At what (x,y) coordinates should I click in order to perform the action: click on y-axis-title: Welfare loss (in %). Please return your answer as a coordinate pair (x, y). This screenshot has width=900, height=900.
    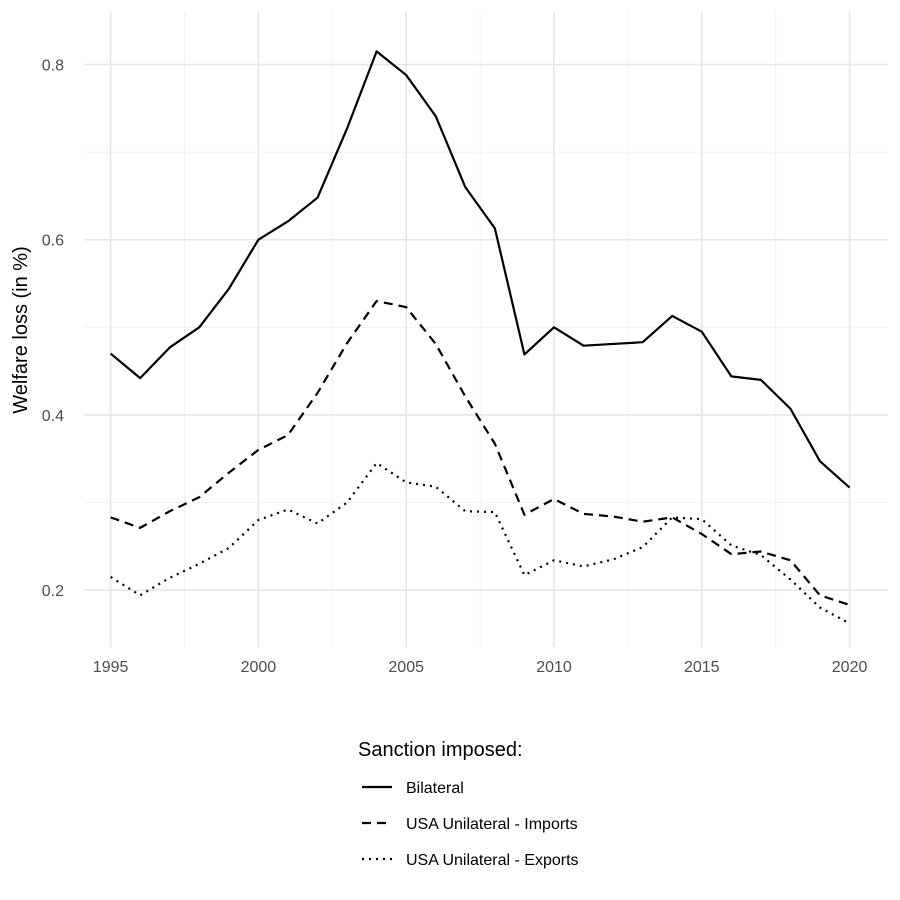
    Looking at the image, I should click on (21, 329).